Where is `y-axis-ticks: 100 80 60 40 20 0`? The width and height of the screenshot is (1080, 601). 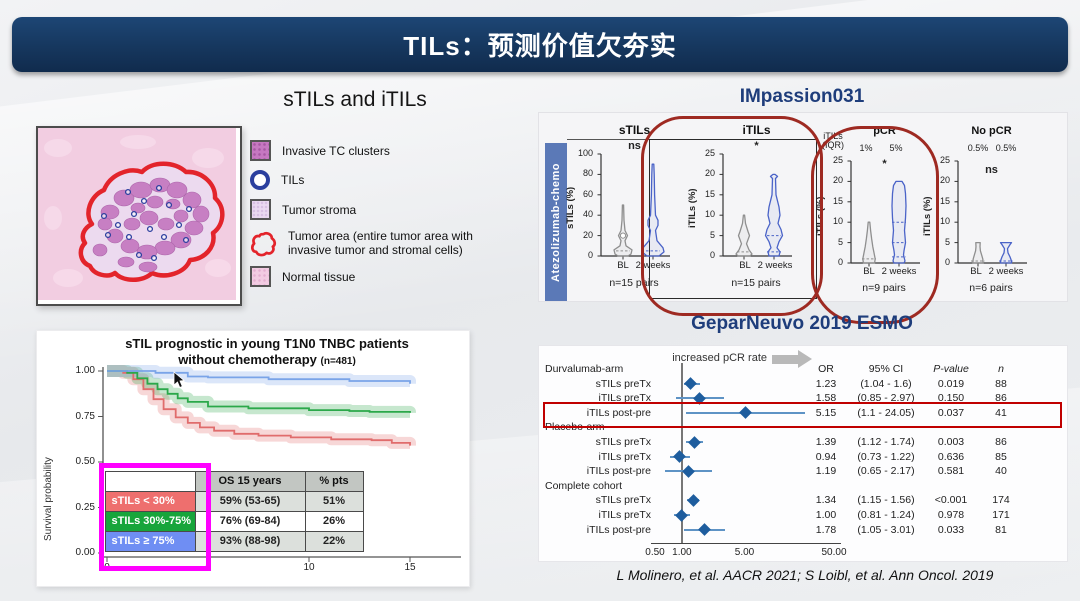
y-axis-ticks: 100 80 60 40 20 0 is located at coordinates (585, 204).